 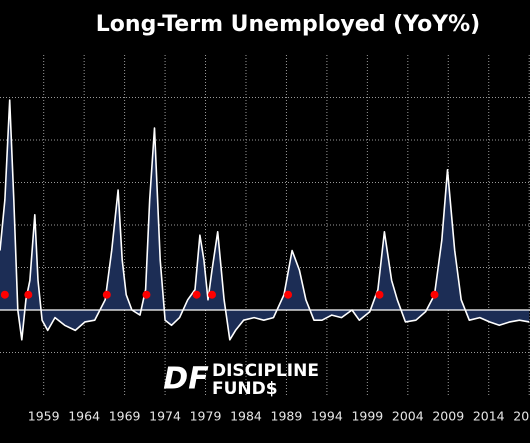 I want to click on x-tick-label: 1964, so click(x=84, y=416).